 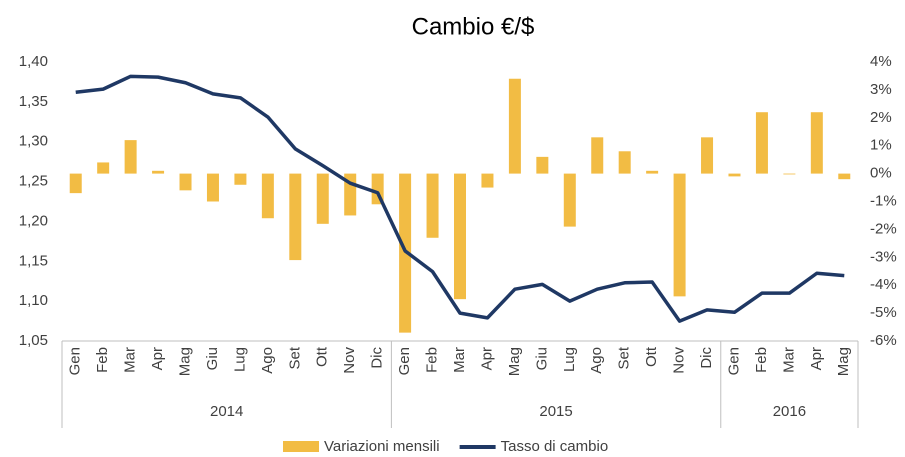 I want to click on y-tick-label: 1,30, so click(x=33, y=141).